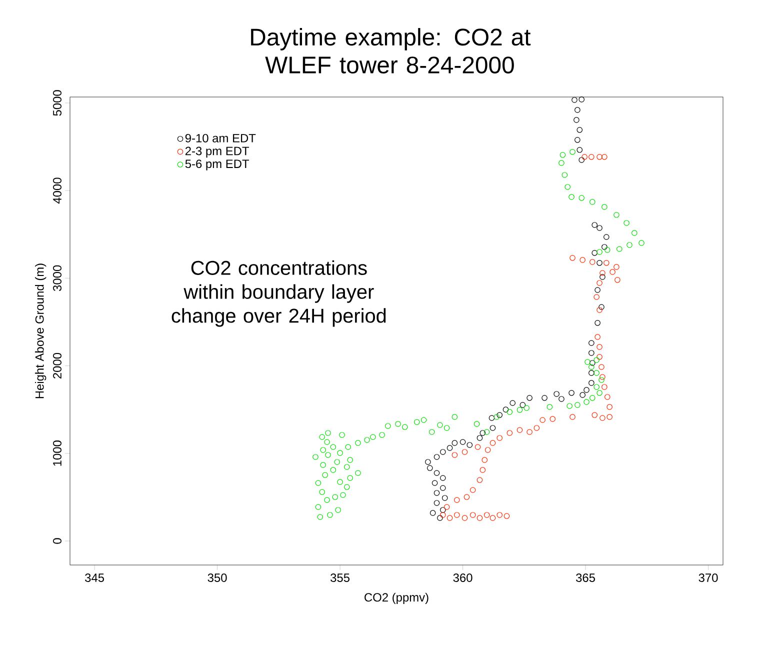 This screenshot has height=655, width=757. I want to click on x-tick-label: 350, so click(217, 578).